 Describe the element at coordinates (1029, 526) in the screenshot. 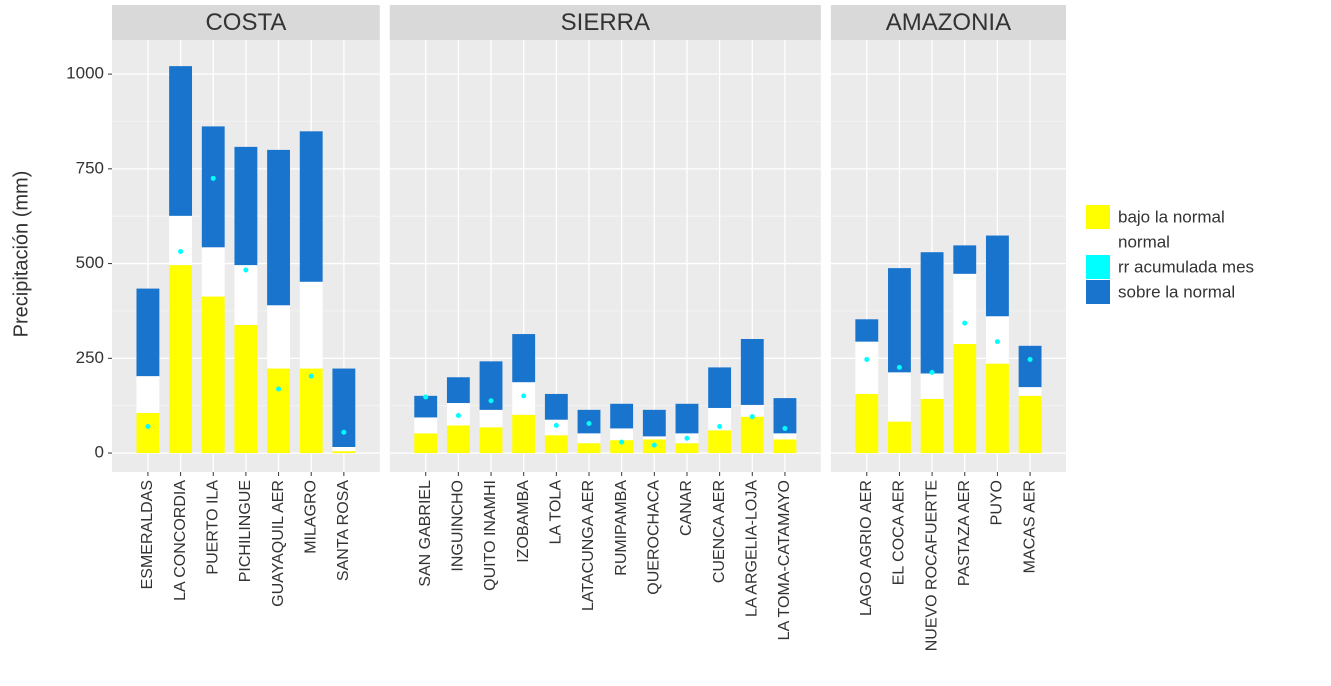

I see `x-tick-label: MACAS AER` at that location.